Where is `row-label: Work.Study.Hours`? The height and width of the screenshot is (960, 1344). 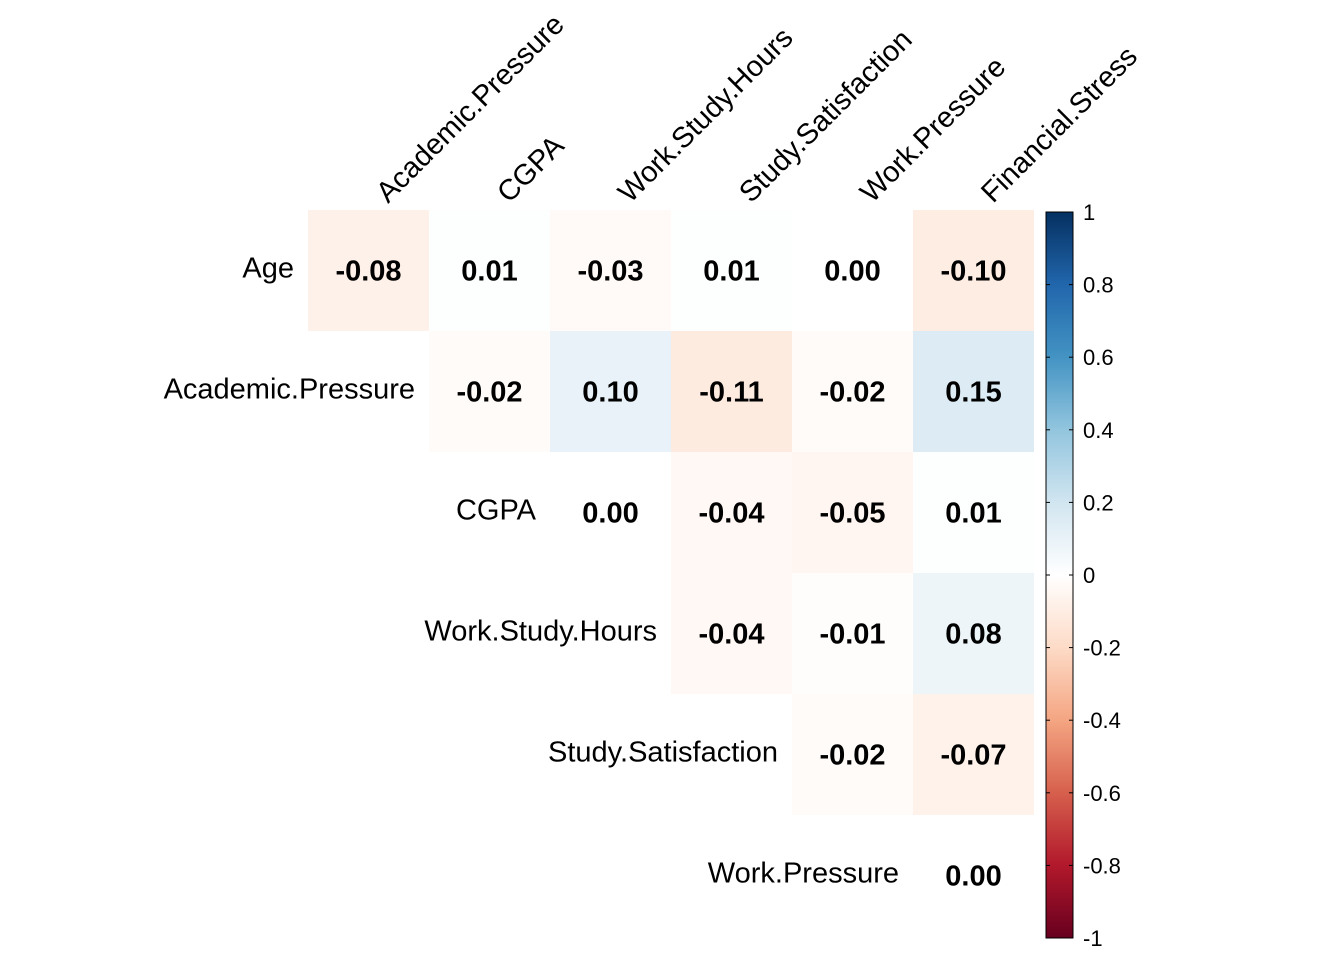
row-label: Work.Study.Hours is located at coordinates (540, 632).